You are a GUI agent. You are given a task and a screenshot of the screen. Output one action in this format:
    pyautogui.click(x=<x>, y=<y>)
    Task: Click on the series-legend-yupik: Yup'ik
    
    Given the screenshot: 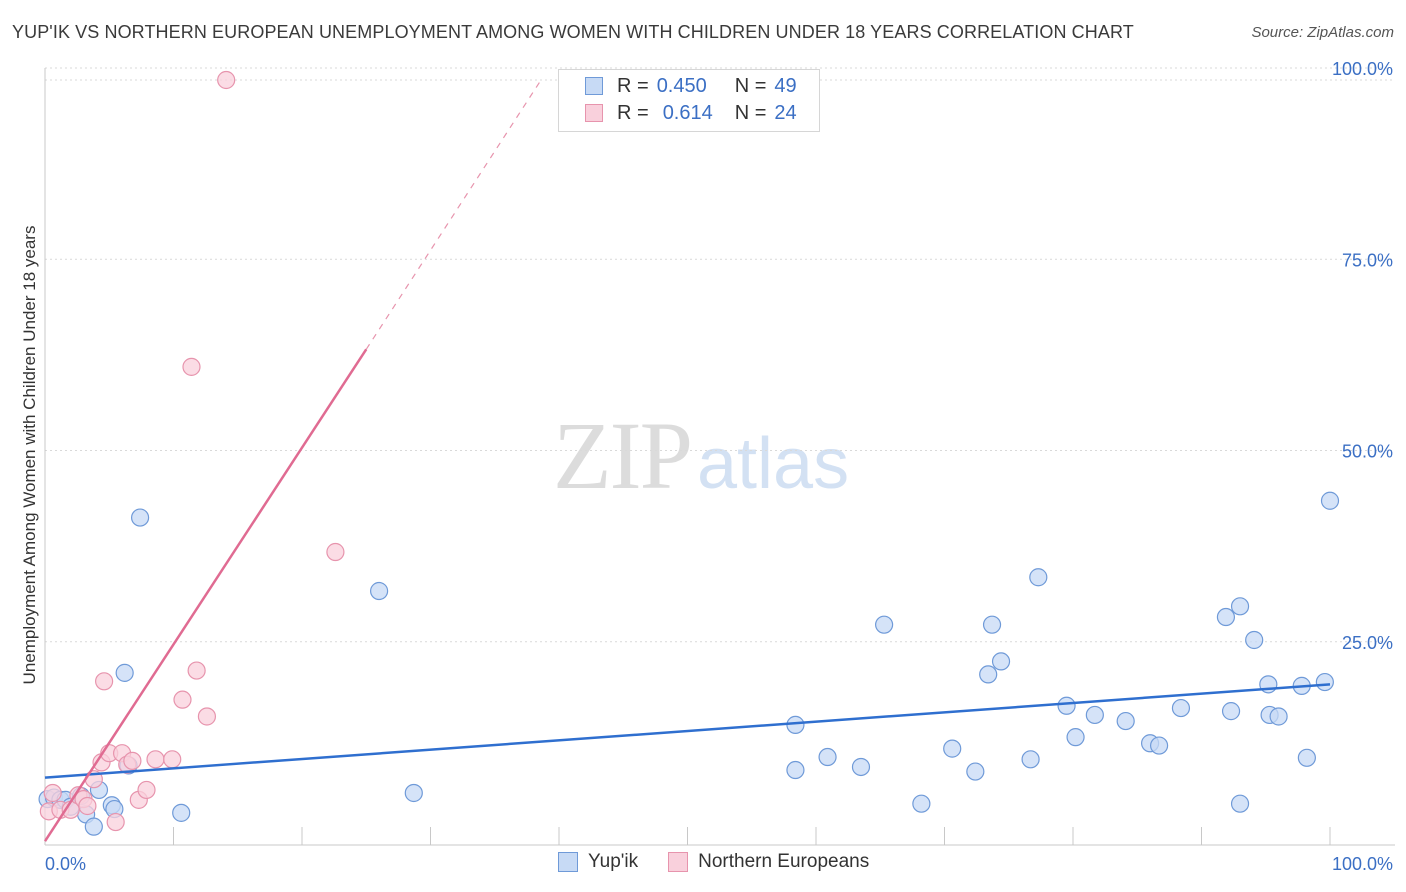 What is the action you would take?
    pyautogui.click(x=598, y=862)
    